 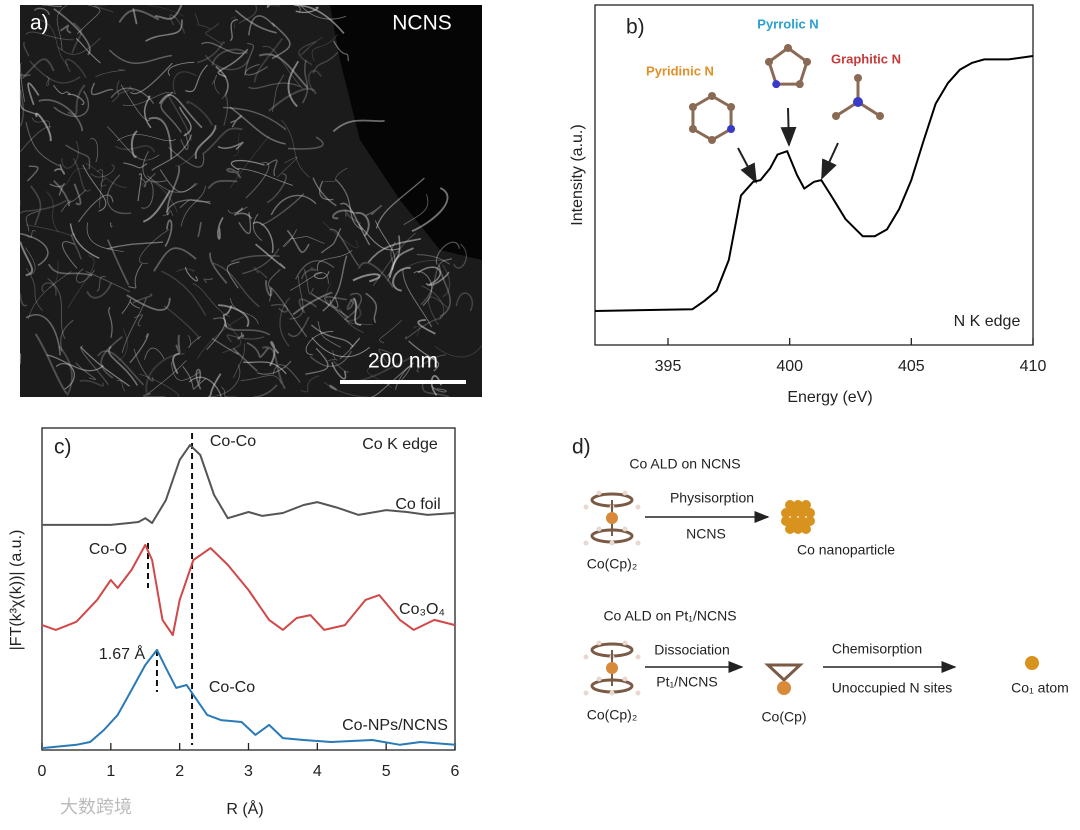 I want to click on x-tick-label: 410, so click(x=1033, y=366).